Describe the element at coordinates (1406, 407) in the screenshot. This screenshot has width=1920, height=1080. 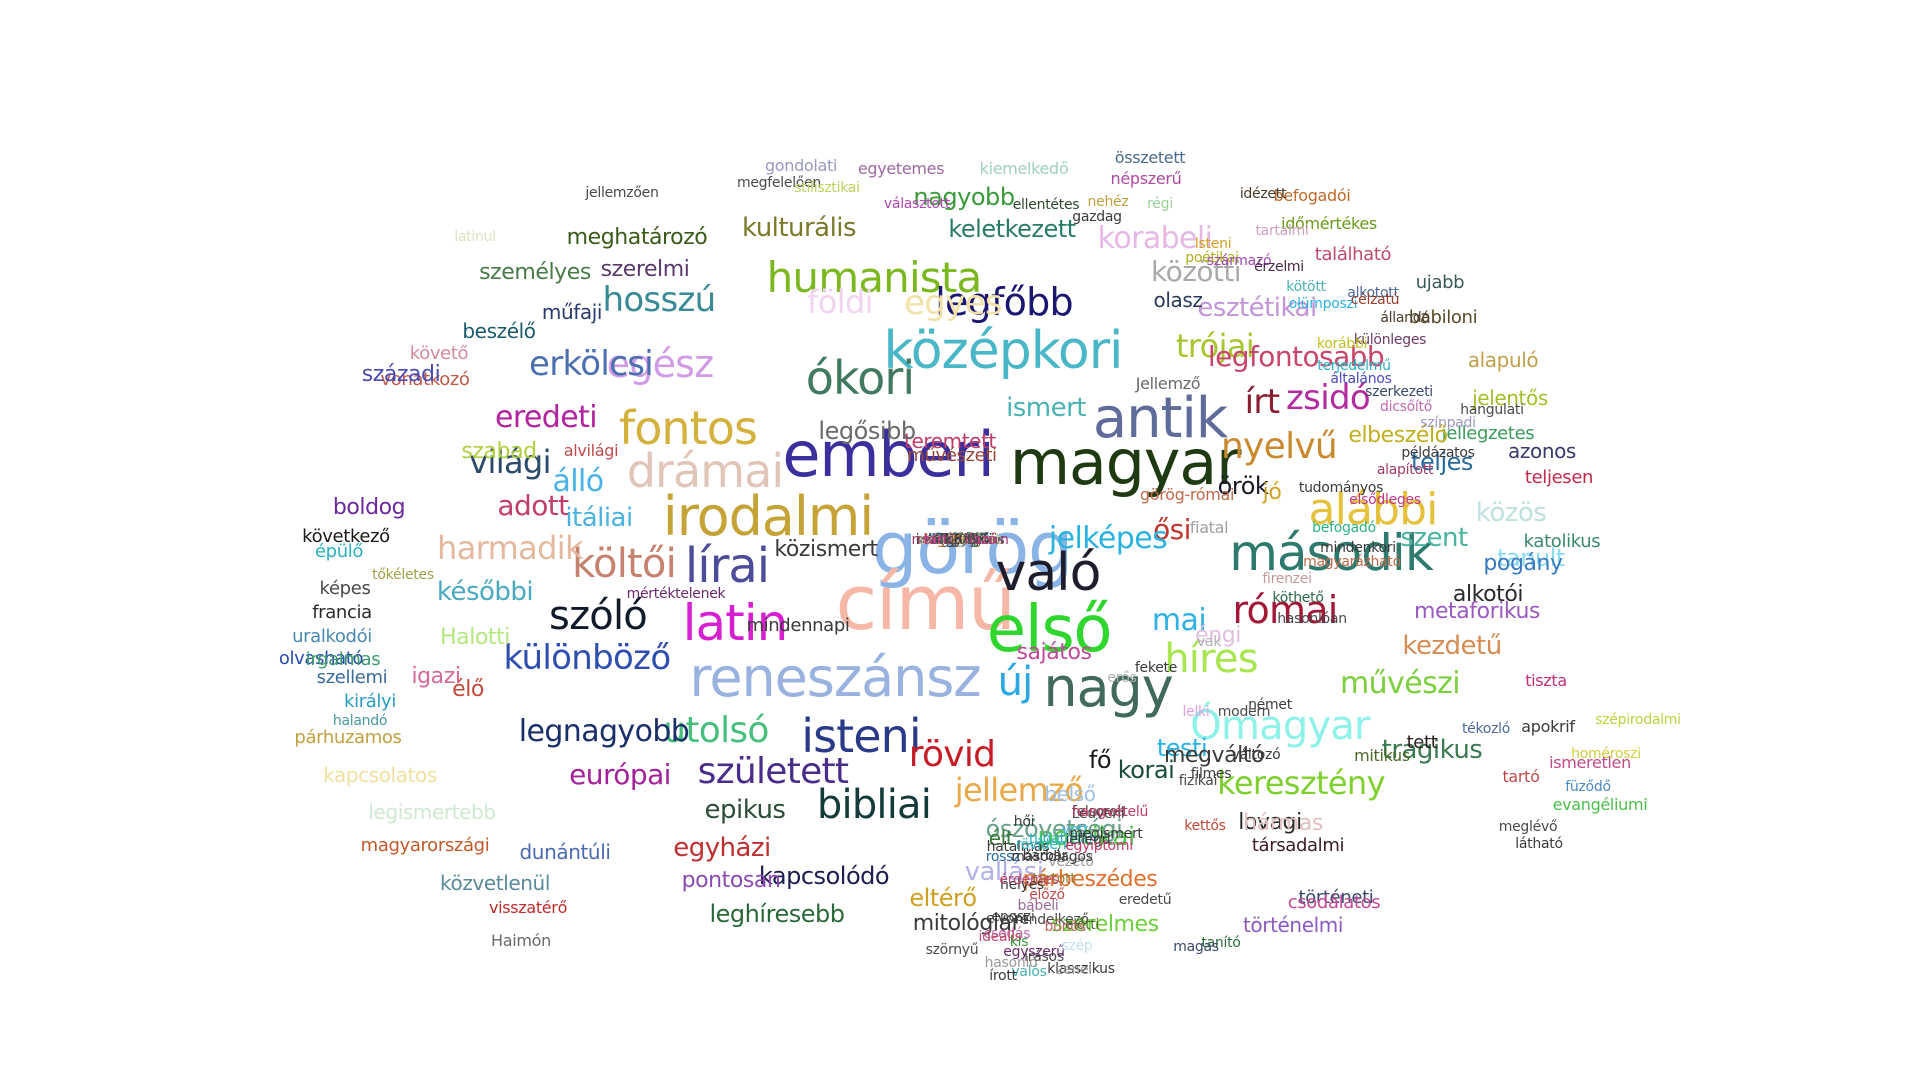
I see `cloud-word: dicsőítő` at that location.